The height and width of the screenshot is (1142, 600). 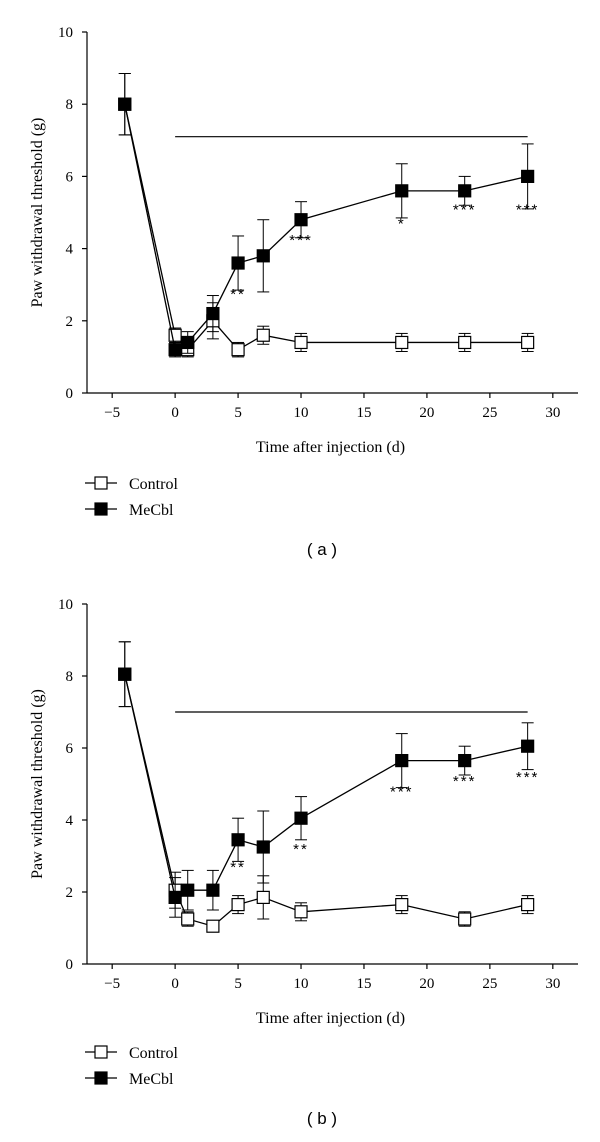 What do you see at coordinates (322, 1118) in the screenshot?
I see `panel-label: ( b )` at bounding box center [322, 1118].